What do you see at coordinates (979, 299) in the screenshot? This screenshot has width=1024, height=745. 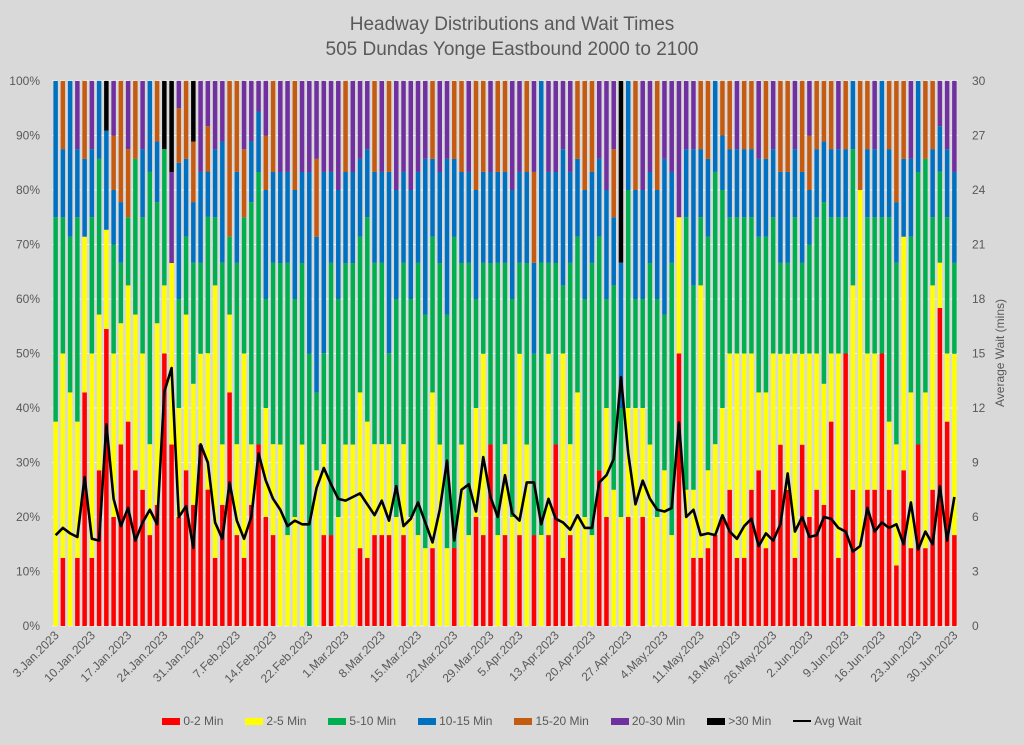 I see `y-right-tick-label: 18` at bounding box center [979, 299].